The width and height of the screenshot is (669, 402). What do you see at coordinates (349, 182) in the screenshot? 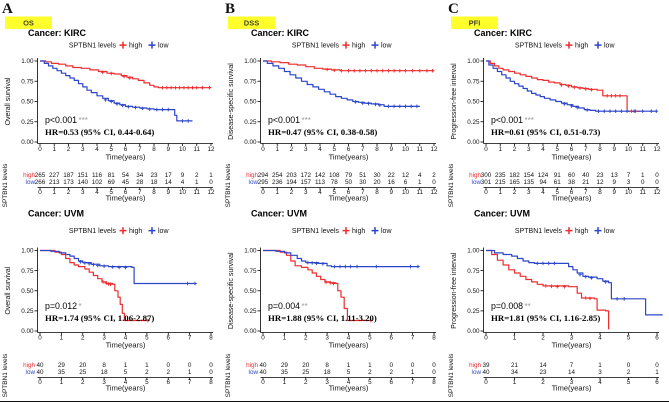
I see `risk-count-low: 50` at bounding box center [349, 182].